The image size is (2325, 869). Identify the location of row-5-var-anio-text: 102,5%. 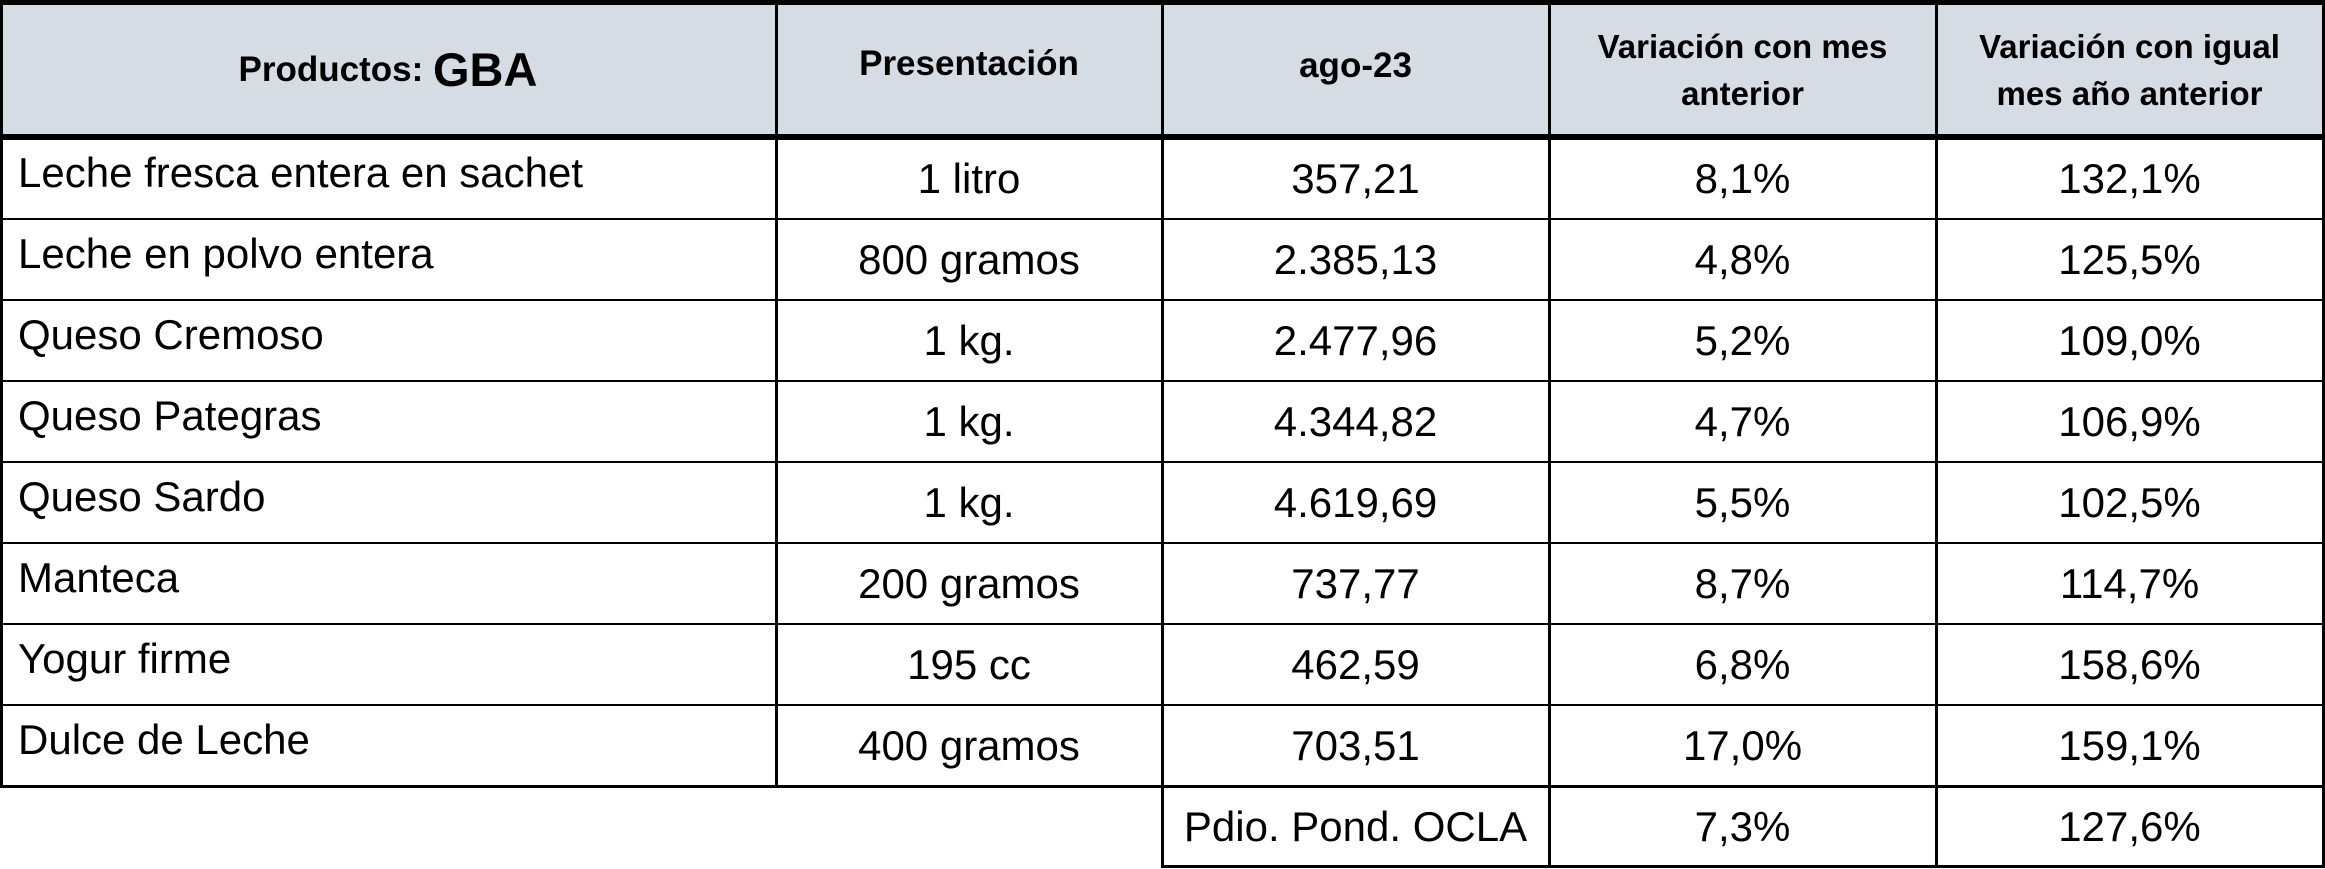
(2129, 502).